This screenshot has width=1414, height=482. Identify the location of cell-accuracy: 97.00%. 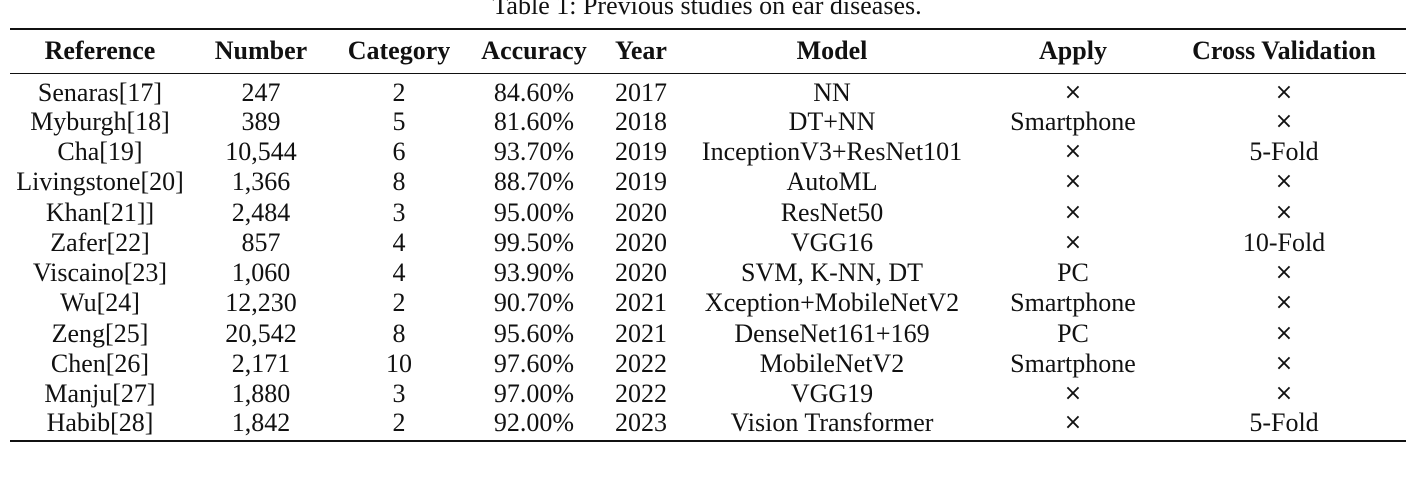
(534, 394).